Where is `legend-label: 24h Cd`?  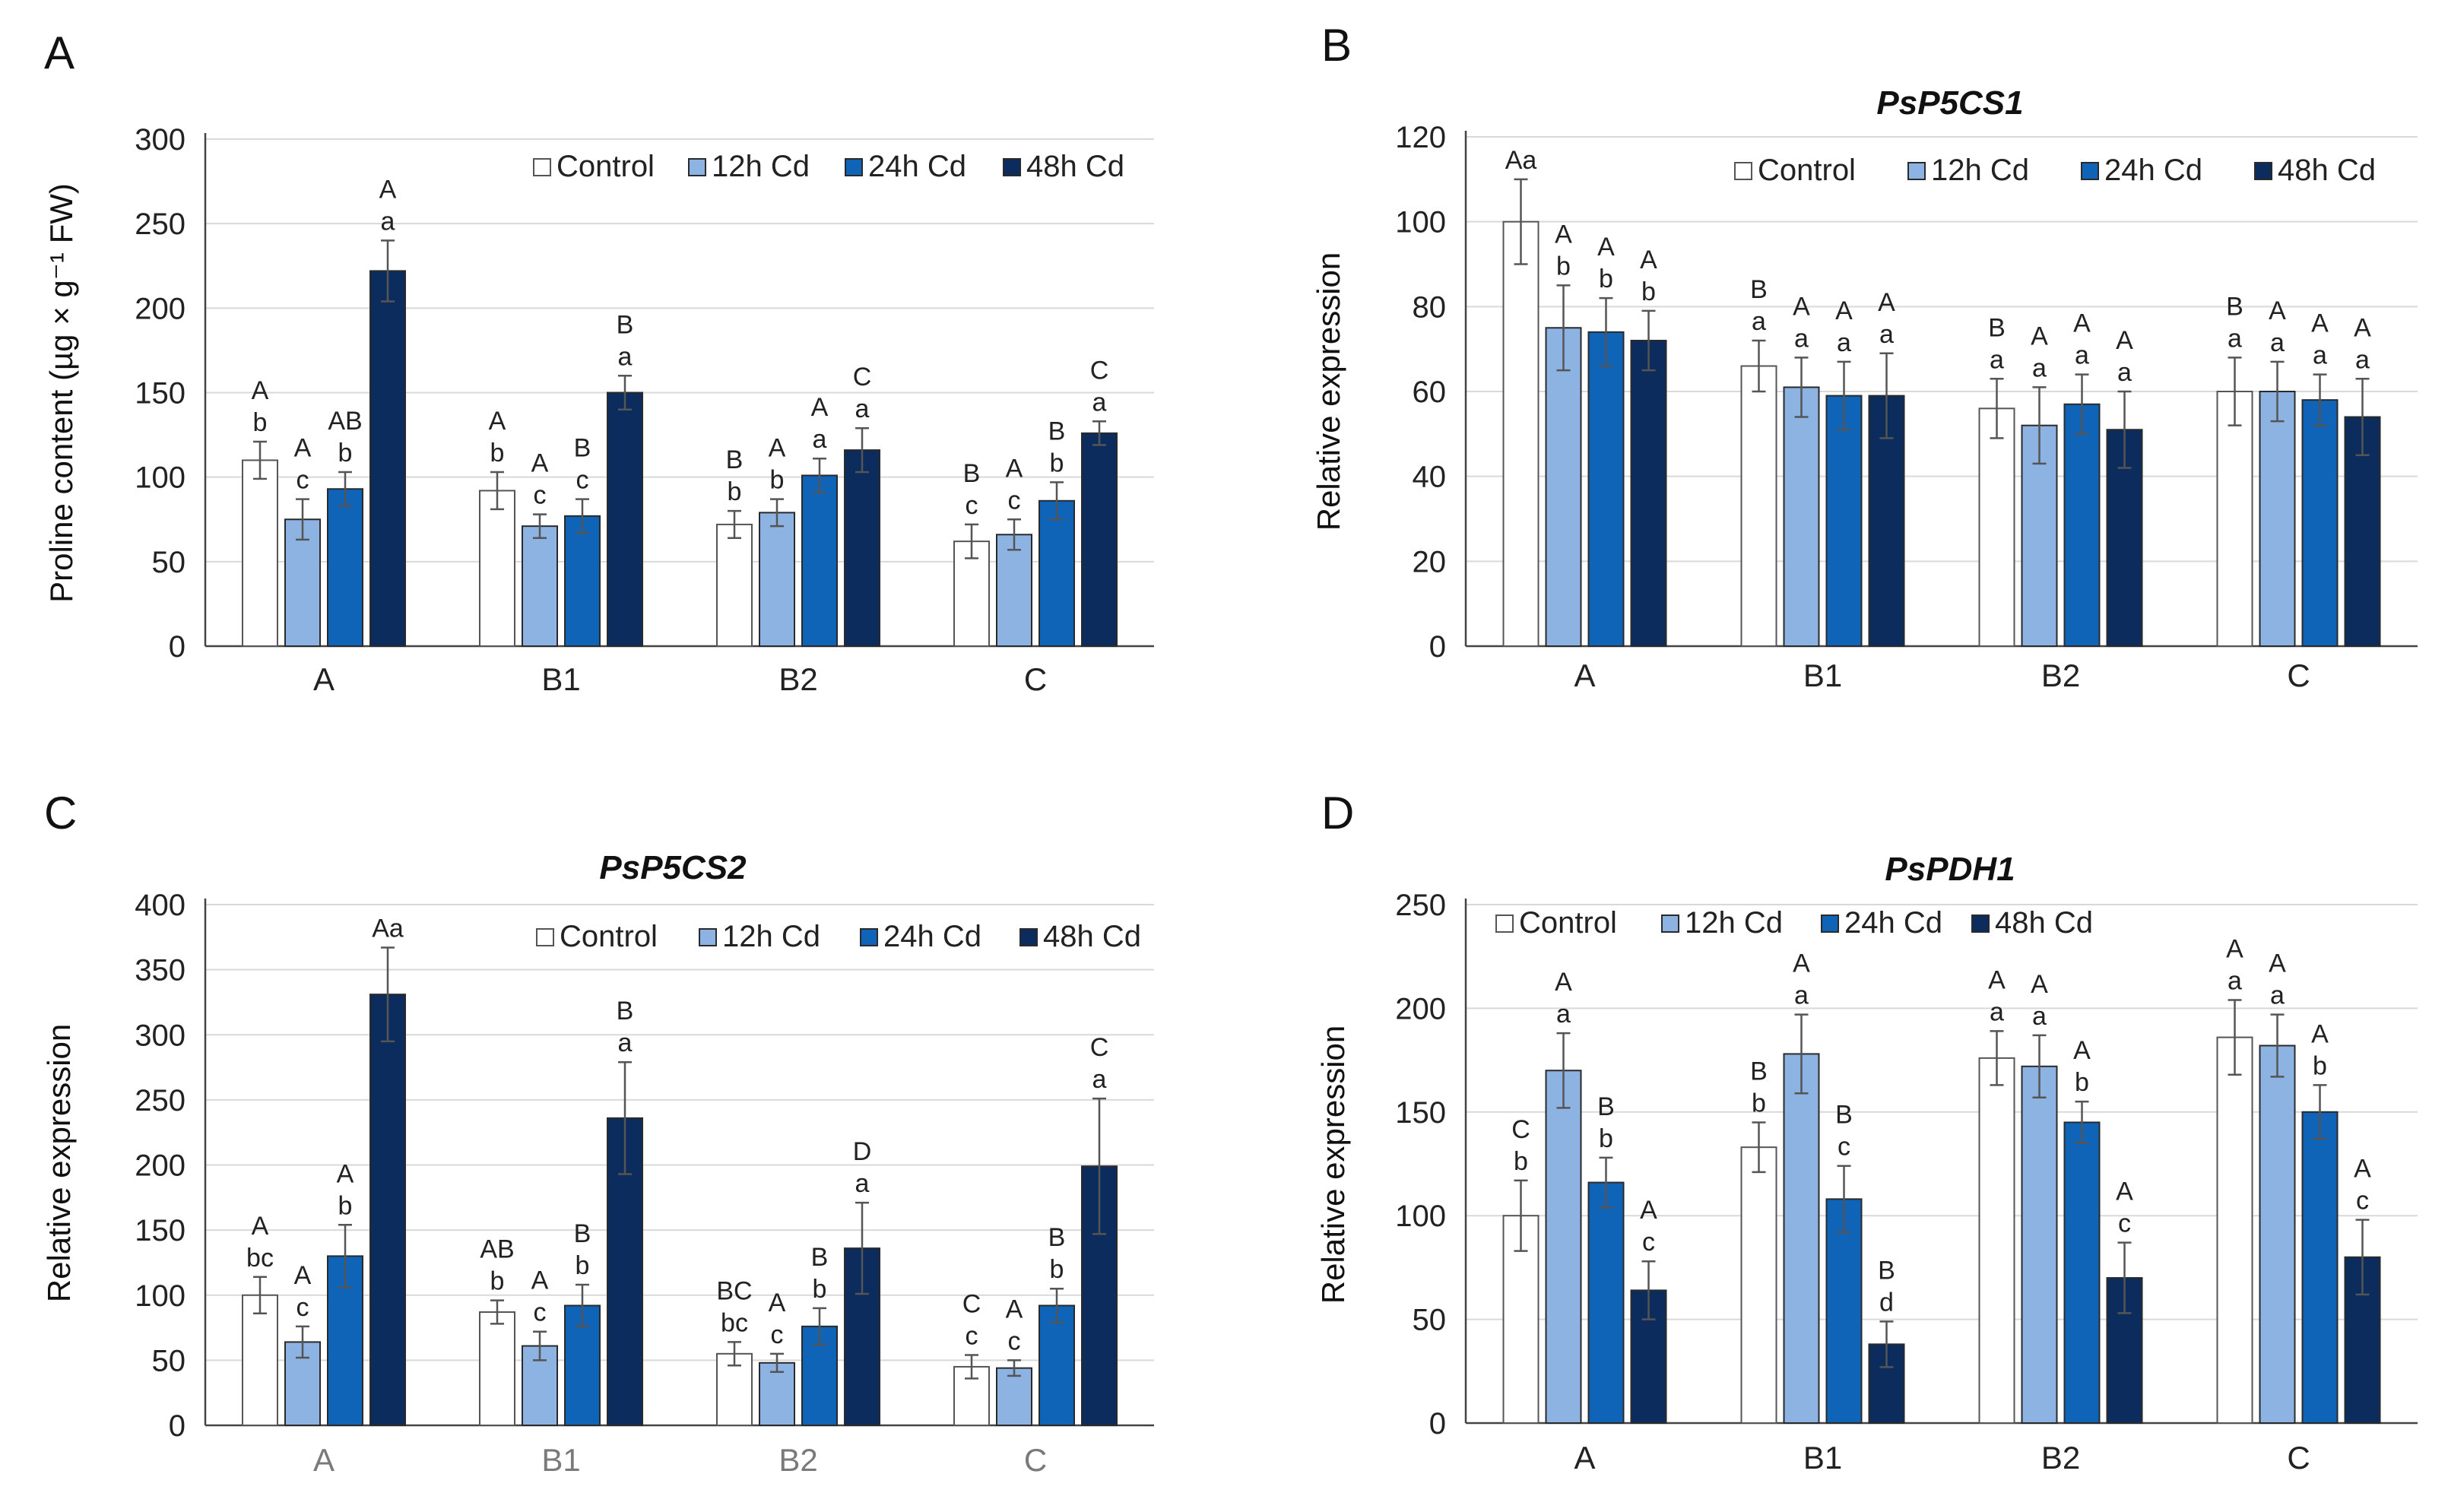
legend-label: 24h Cd is located at coordinates (2153, 170).